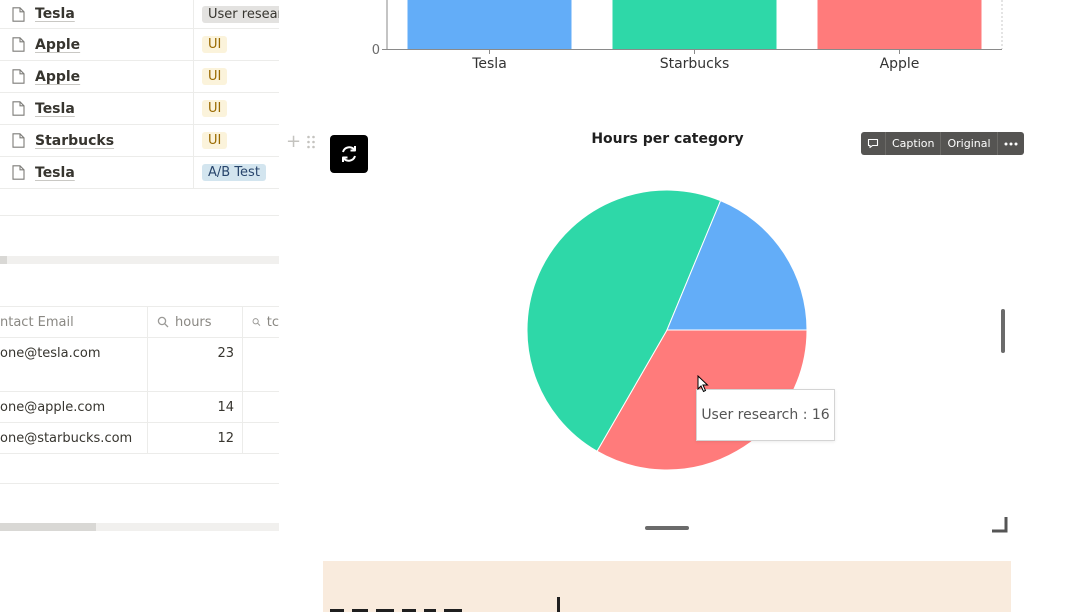 This screenshot has width=1092, height=612. I want to click on plus-icon: +, so click(294, 141).